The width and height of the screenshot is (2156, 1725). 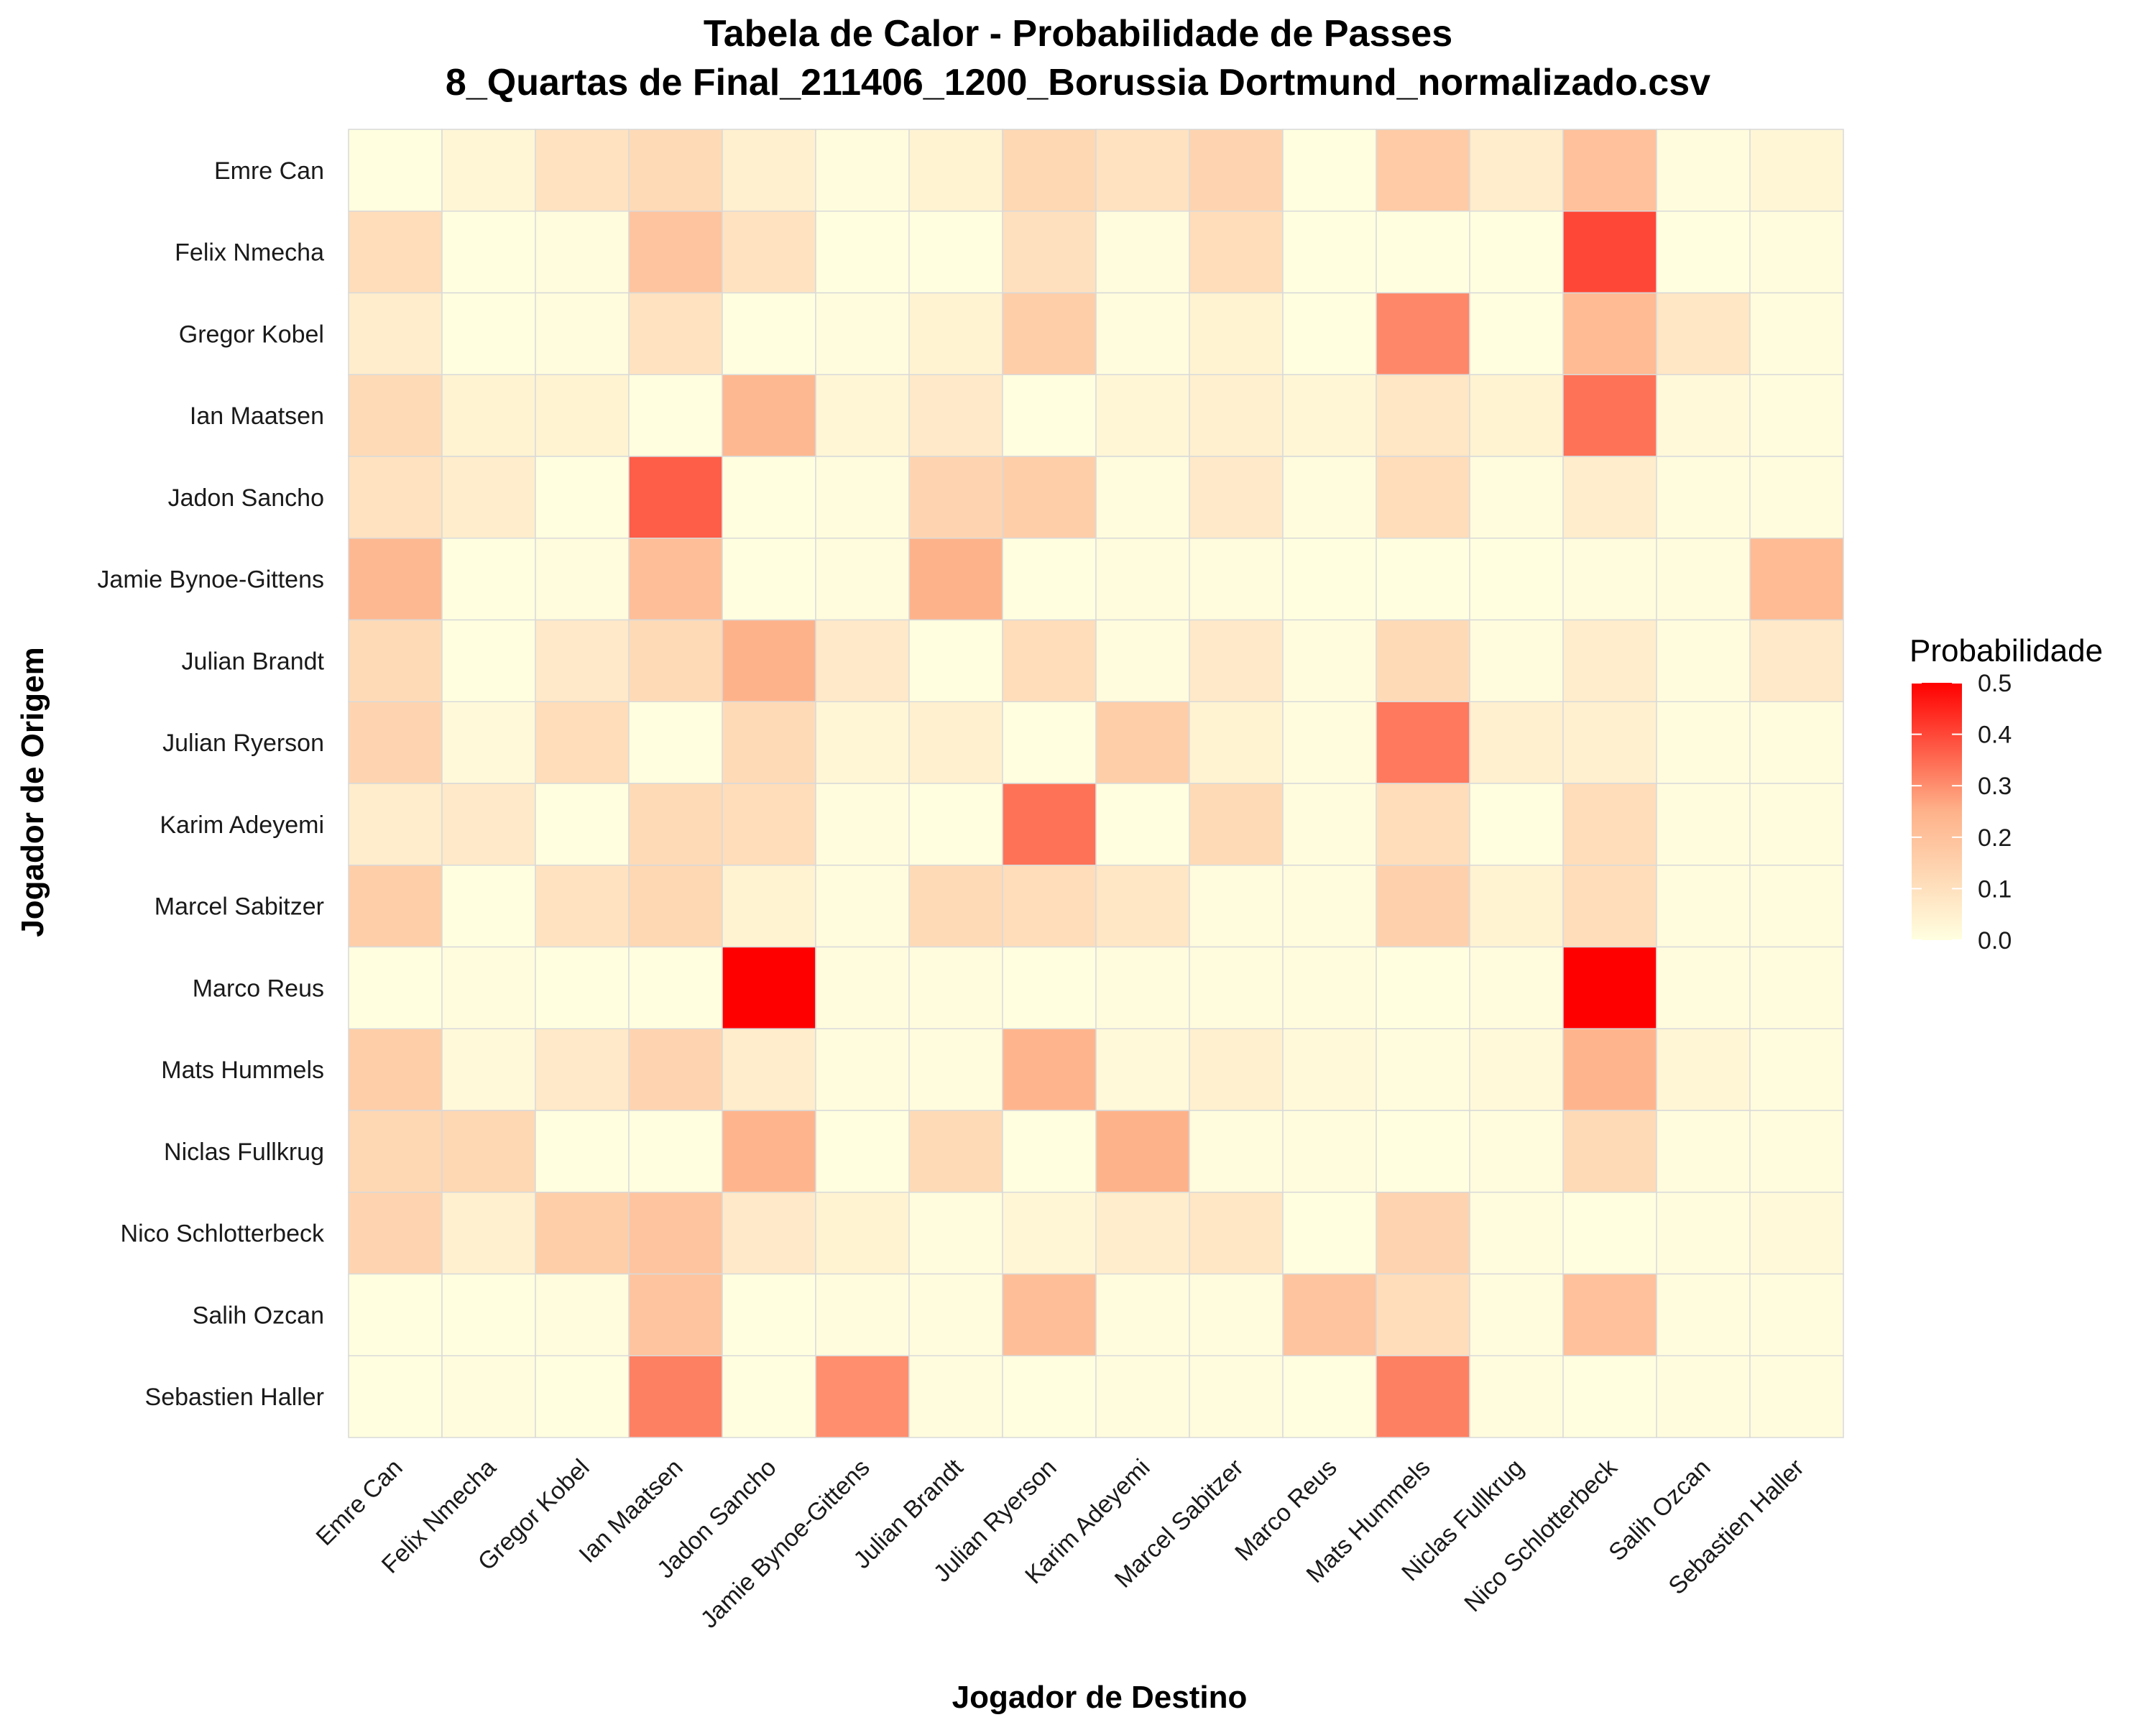 What do you see at coordinates (2006, 650) in the screenshot?
I see `legend-title: Probabilidade` at bounding box center [2006, 650].